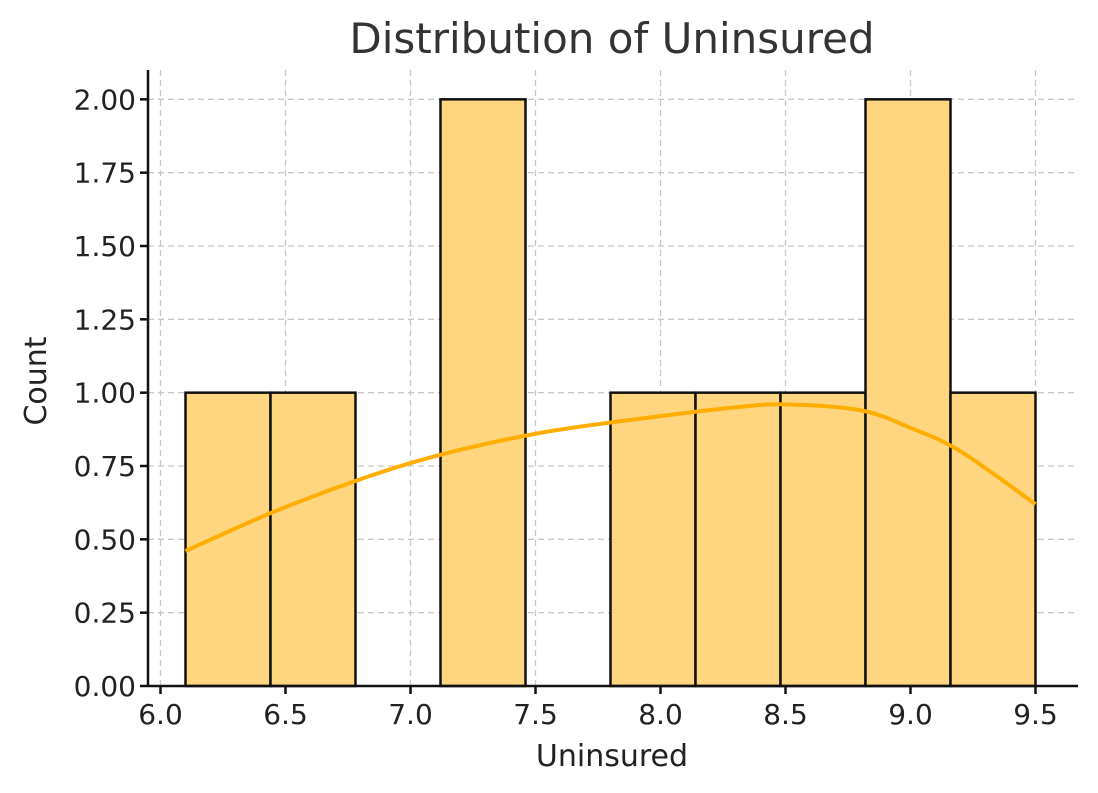 Image resolution: width=1098 pixels, height=793 pixels. Describe the element at coordinates (105, 539) in the screenshot. I see `y-tick-label: 0.50` at that location.